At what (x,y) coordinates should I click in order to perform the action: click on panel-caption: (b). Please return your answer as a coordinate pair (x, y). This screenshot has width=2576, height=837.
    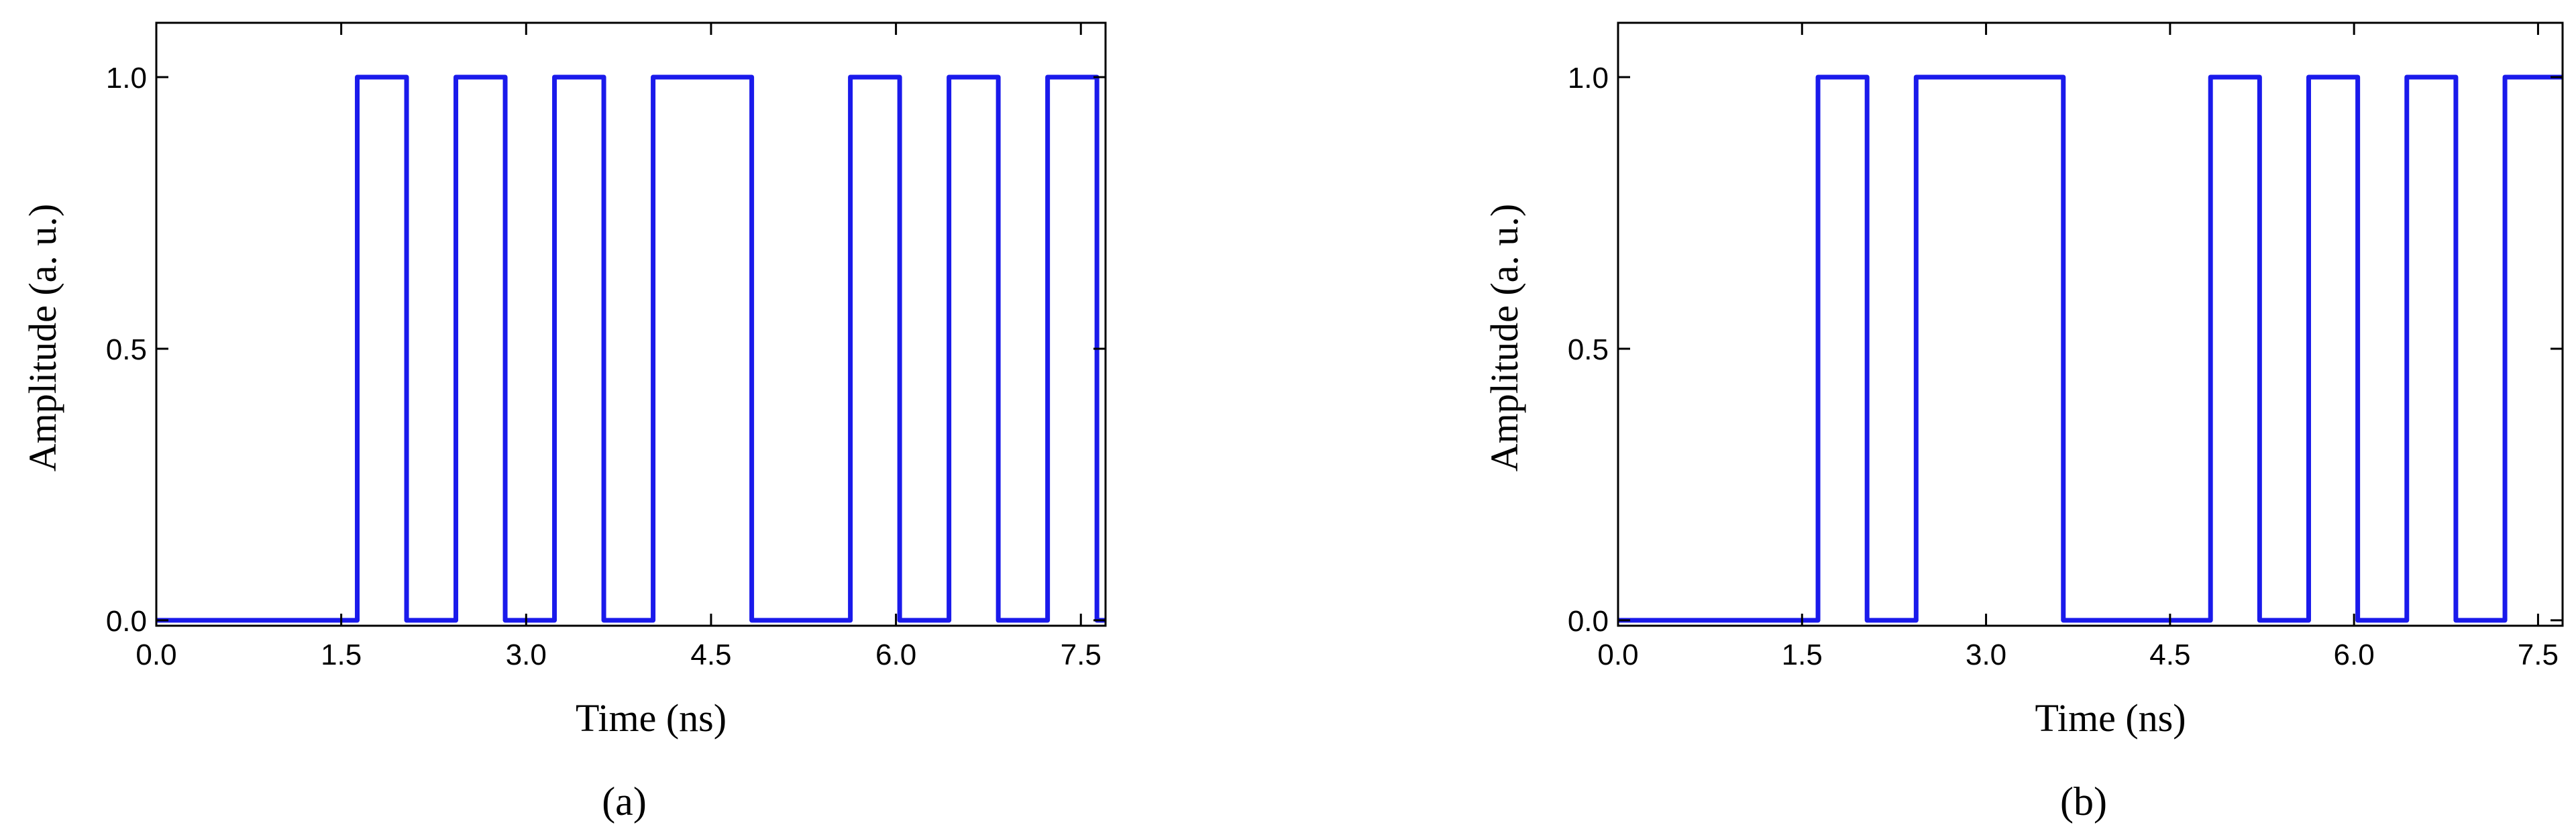
    Looking at the image, I should click on (2083, 801).